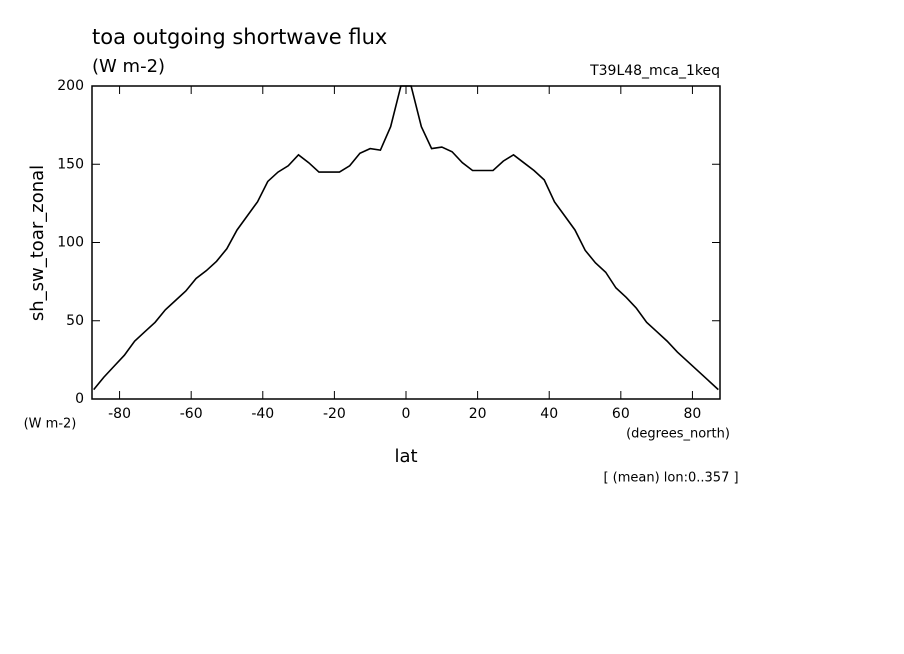 The height and width of the screenshot is (654, 904). Describe the element at coordinates (549, 414) in the screenshot. I see `x-tick-label: 40` at that location.